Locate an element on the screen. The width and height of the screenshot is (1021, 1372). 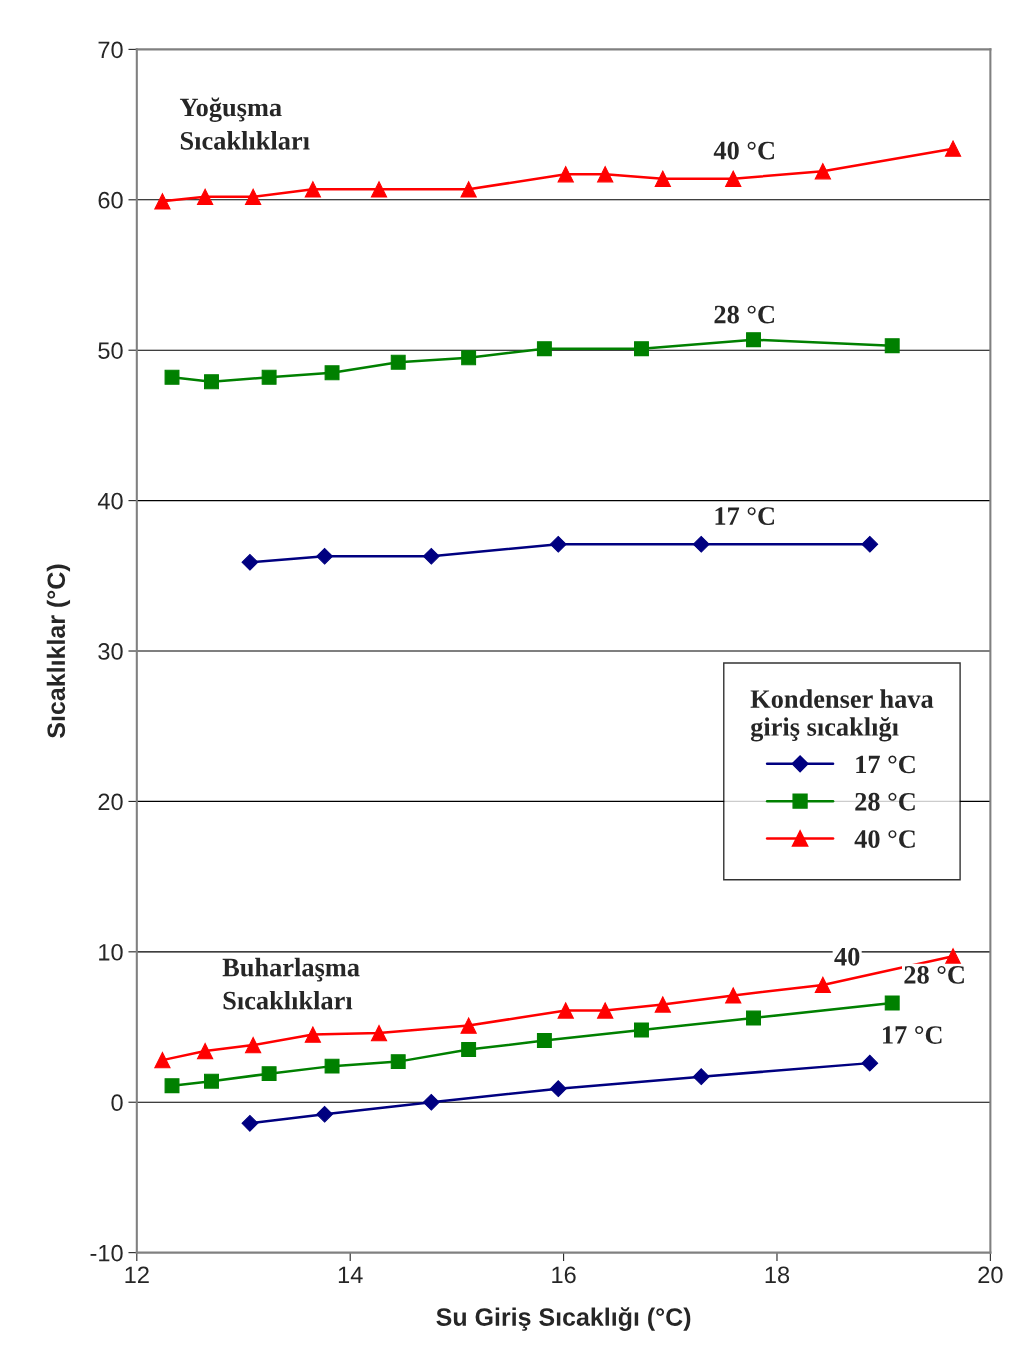
y-axis-title: Sıcaklıklar (°C) is located at coordinates (58, 651).